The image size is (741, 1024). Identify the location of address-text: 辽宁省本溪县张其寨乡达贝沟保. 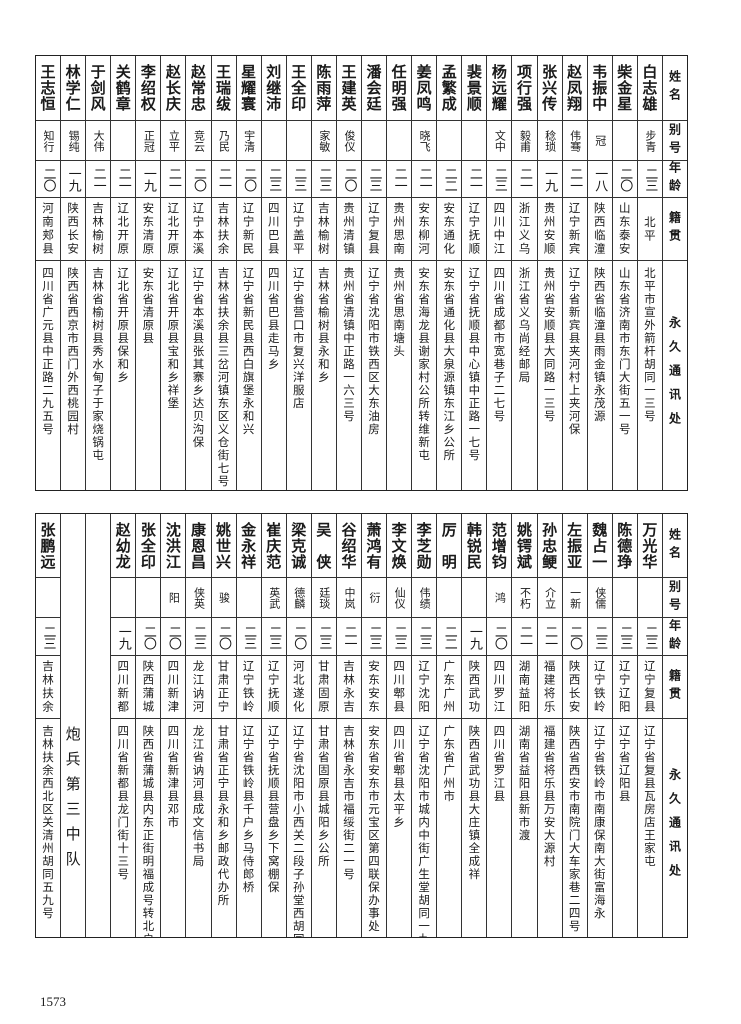
(198, 358).